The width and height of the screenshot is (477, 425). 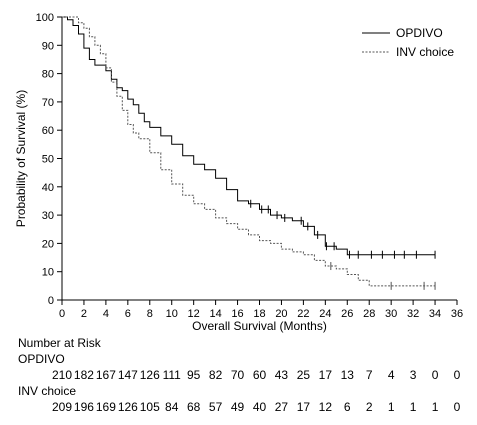 I want to click on risk-value: 7, so click(x=369, y=375).